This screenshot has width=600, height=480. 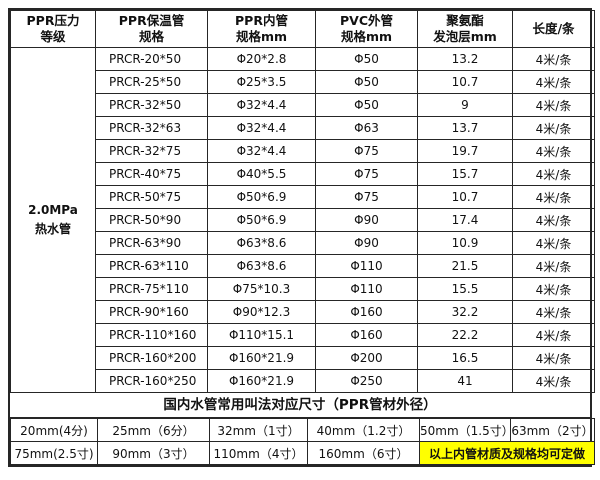 I want to click on foam-thickness-cell: 22.2, so click(x=465, y=335).